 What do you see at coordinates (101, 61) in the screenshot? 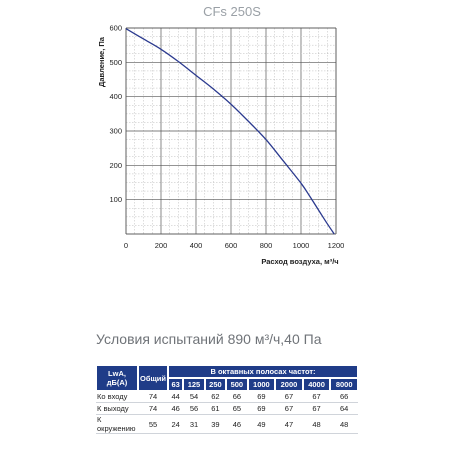
I see `y-axis-title: Давление, Па` at bounding box center [101, 61].